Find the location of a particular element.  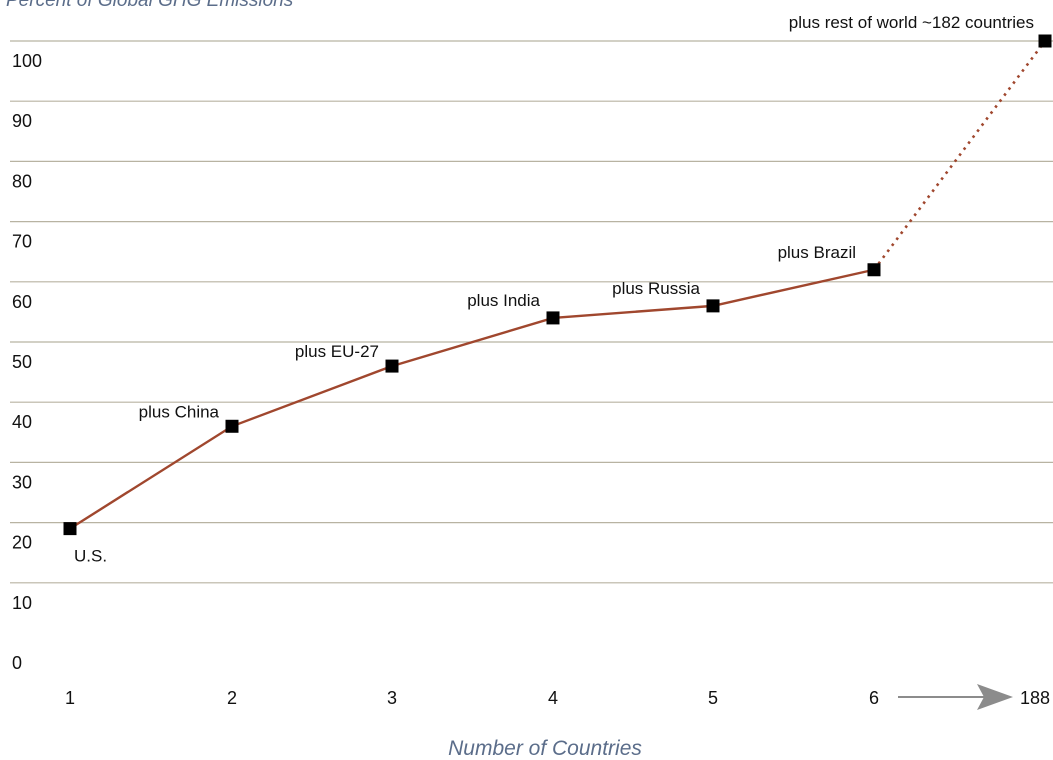

y-tick-label: 70 is located at coordinates (22, 242).